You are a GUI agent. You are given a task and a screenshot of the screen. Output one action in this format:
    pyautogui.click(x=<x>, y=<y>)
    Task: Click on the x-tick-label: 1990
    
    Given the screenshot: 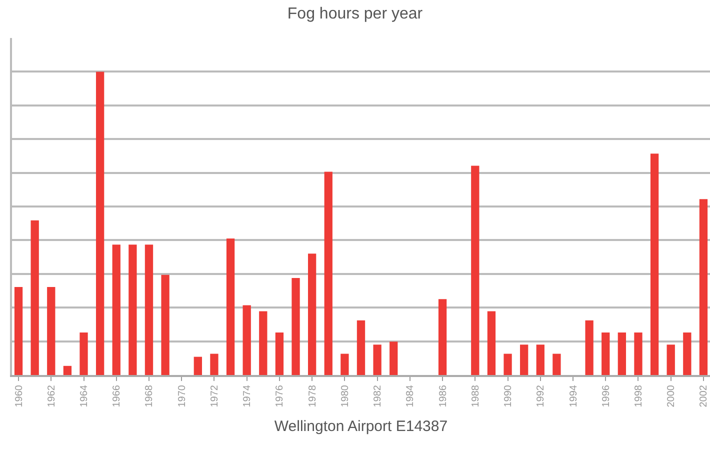 What is the action you would take?
    pyautogui.click(x=508, y=396)
    